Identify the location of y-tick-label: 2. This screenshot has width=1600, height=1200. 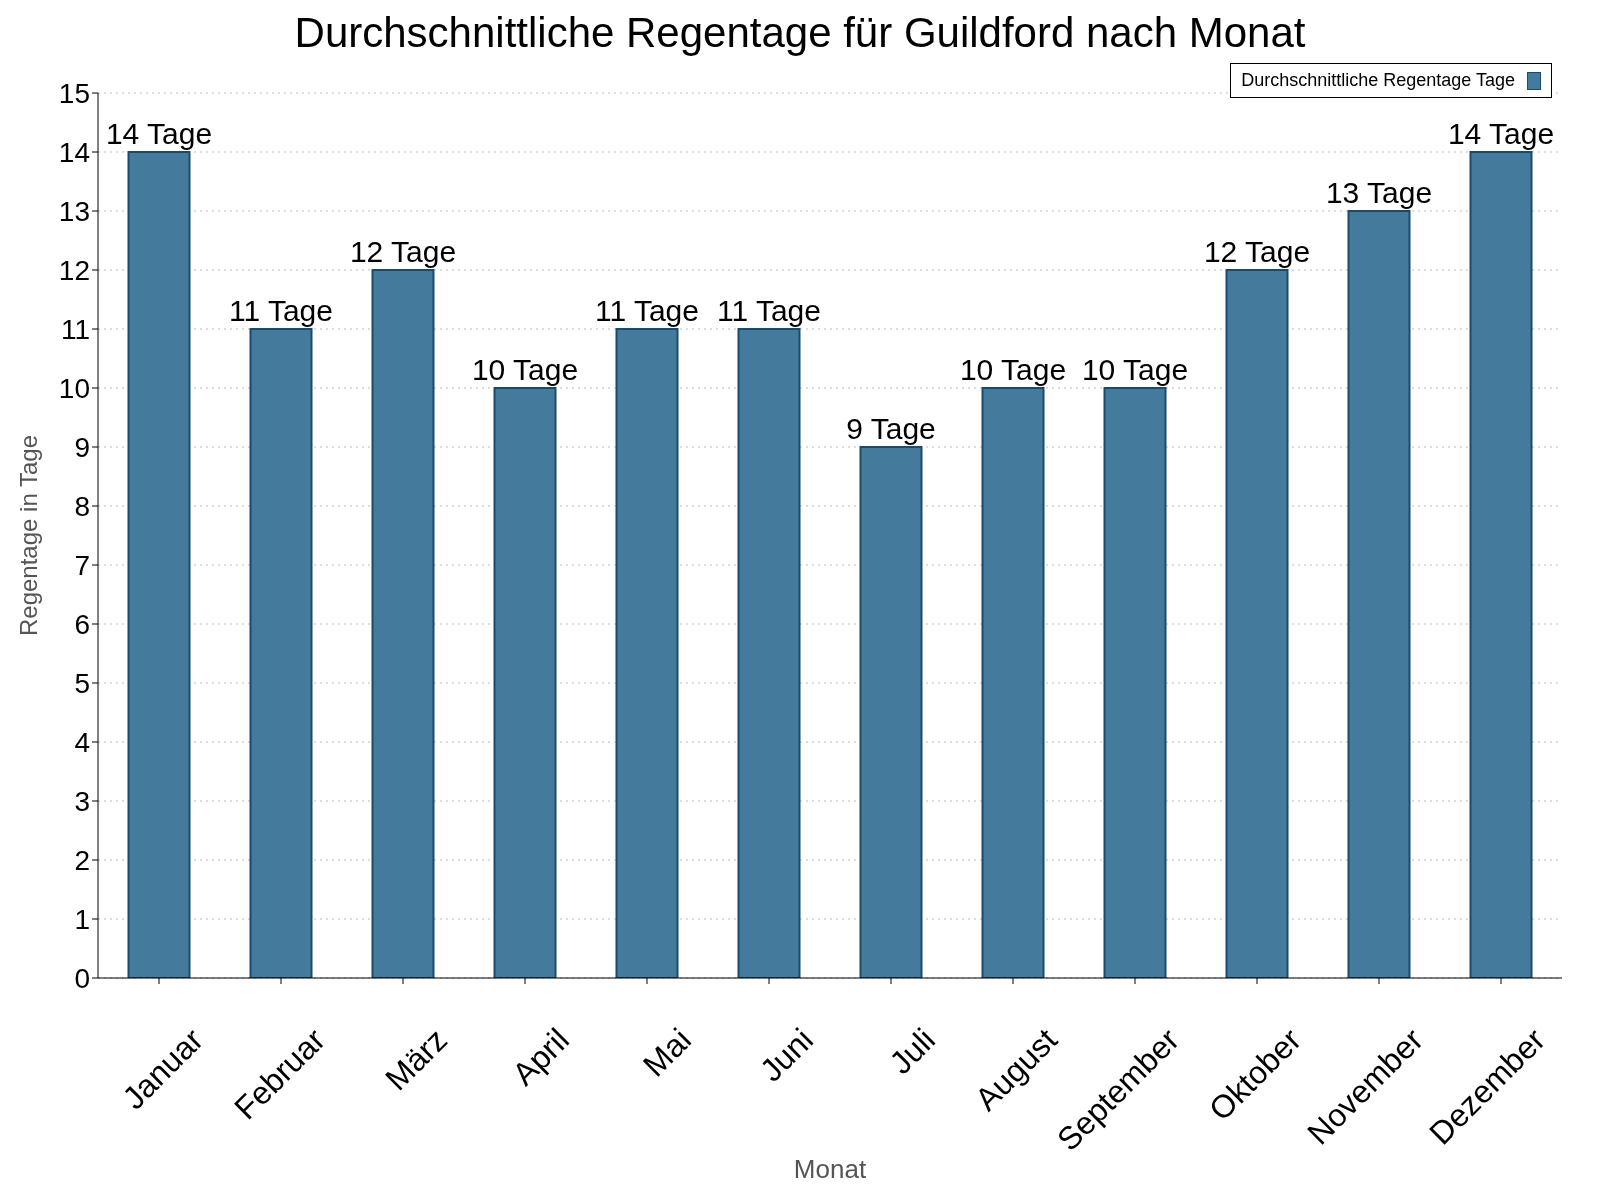
(82, 860).